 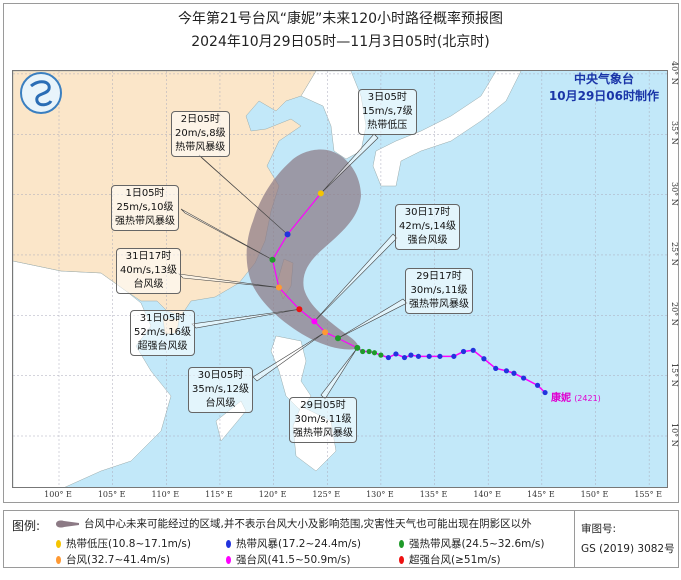 What do you see at coordinates (674, 72) in the screenshot?
I see `lat-tick-label: 40° N` at bounding box center [674, 72].